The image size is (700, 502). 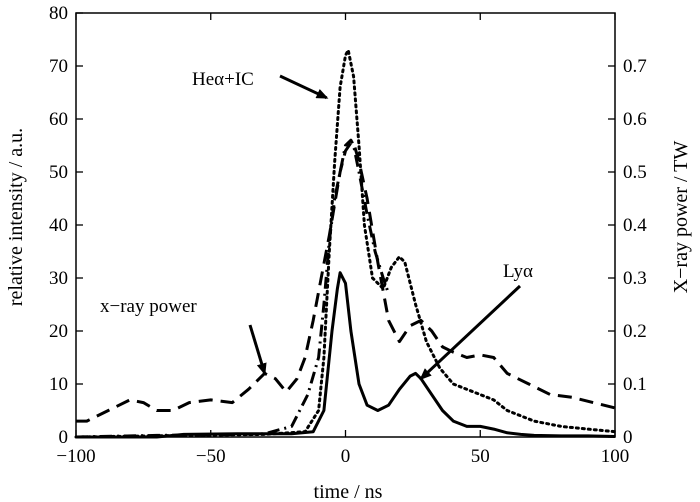 What do you see at coordinates (58, 119) in the screenshot?
I see `y-tick-label: 60` at bounding box center [58, 119].